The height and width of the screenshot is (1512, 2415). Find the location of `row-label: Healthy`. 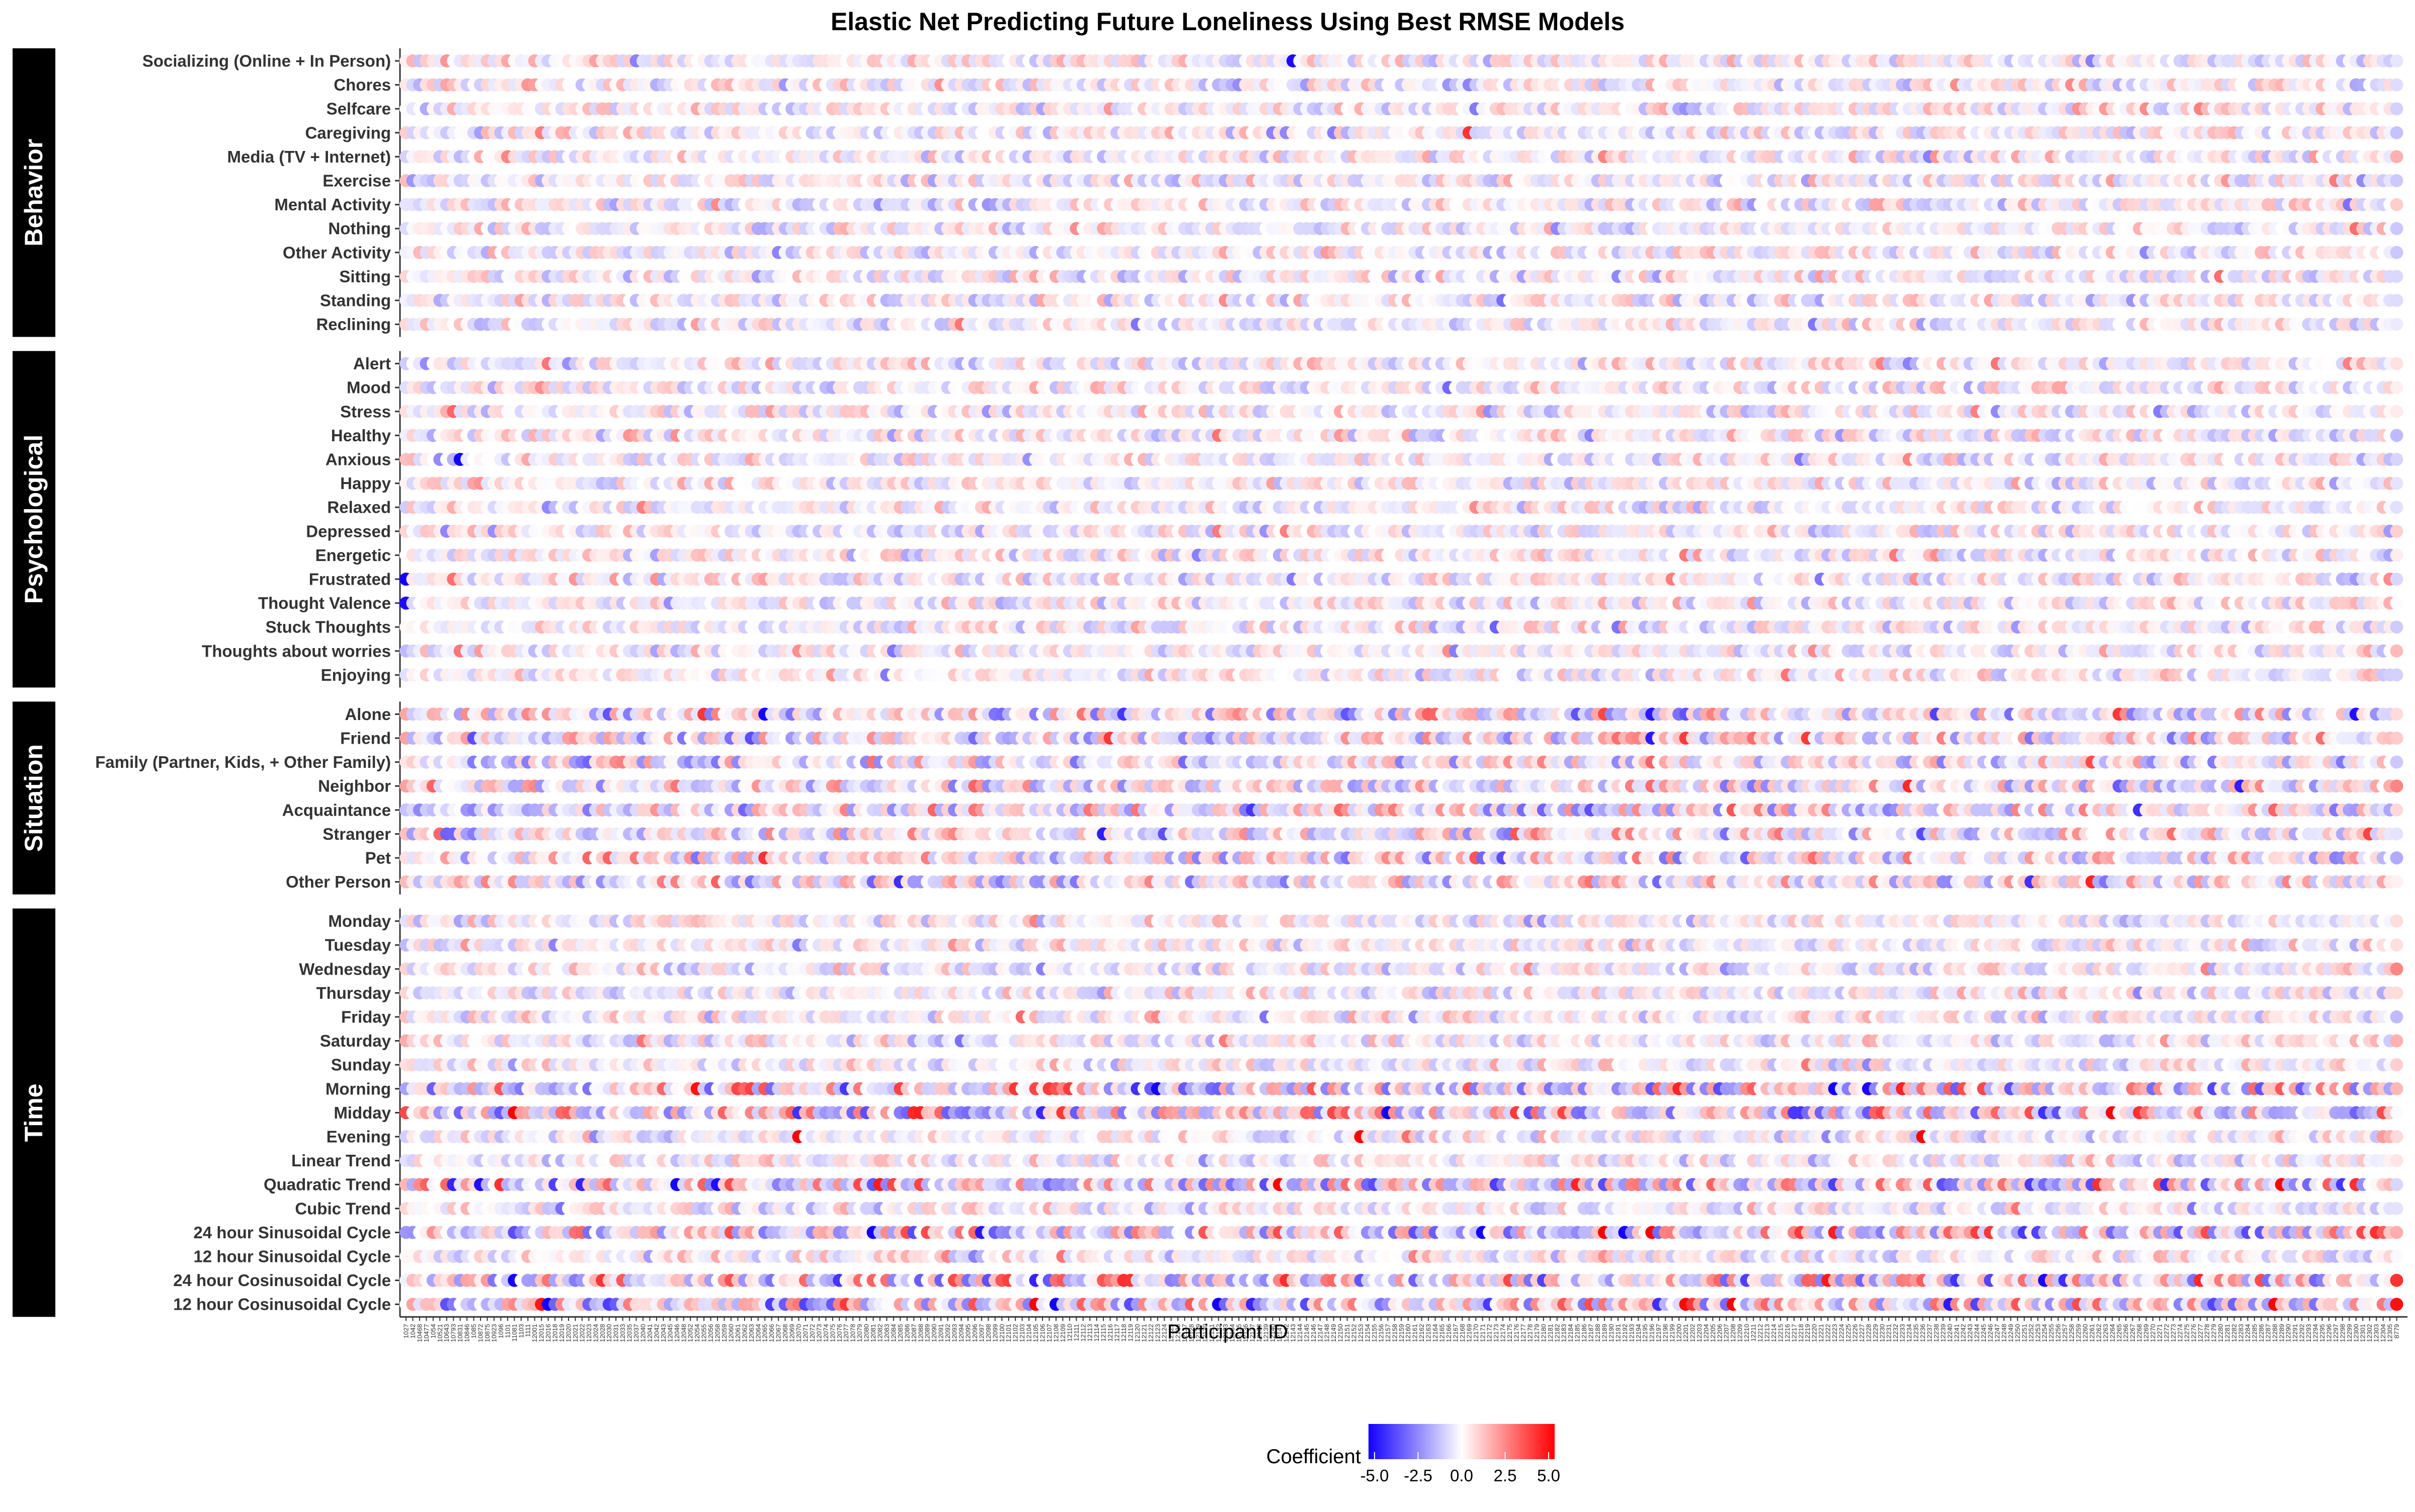

row-label: Healthy is located at coordinates (361, 435).